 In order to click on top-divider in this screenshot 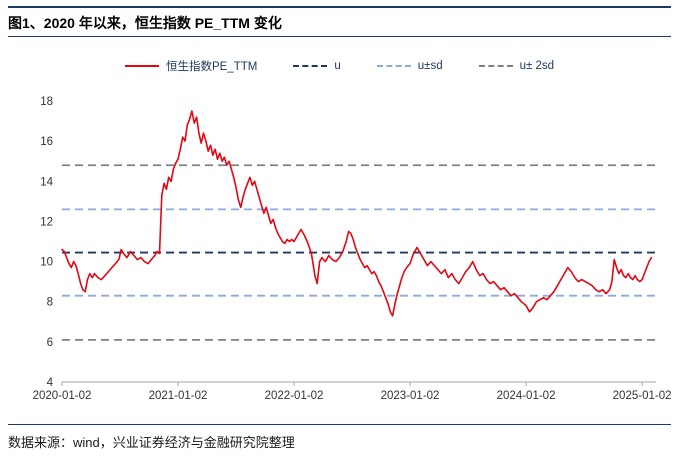, I will do `click(339, 7)`.